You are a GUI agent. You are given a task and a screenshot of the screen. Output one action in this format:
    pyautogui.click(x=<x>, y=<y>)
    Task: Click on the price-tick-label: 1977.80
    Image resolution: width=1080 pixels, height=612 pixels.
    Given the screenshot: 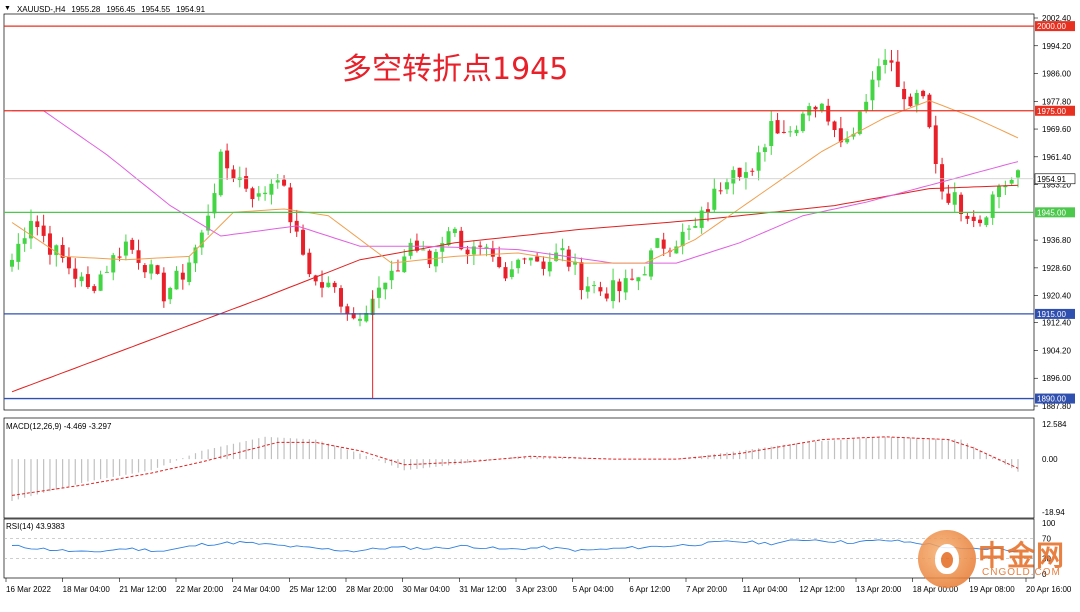 What is the action you would take?
    pyautogui.click(x=1056, y=101)
    